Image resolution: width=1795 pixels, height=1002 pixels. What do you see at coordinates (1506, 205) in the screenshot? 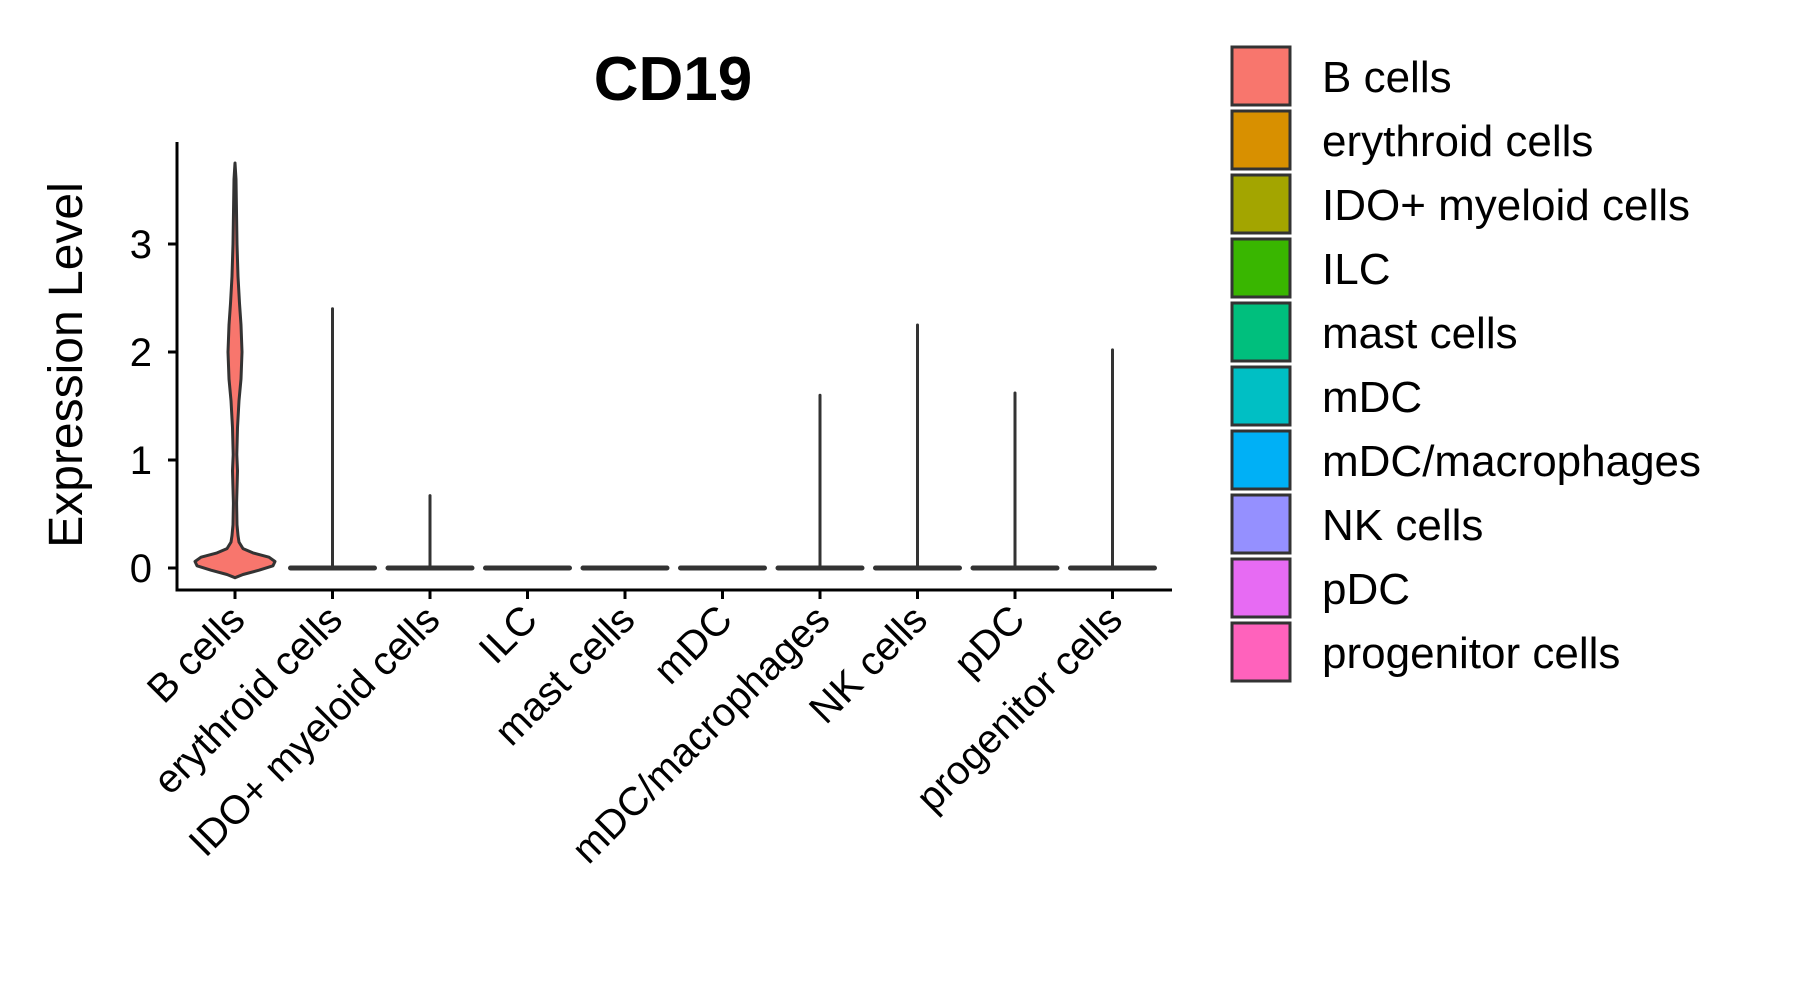
I see `legend-label-ido-myeloid-cells: IDO+ myeloid cells` at bounding box center [1506, 205].